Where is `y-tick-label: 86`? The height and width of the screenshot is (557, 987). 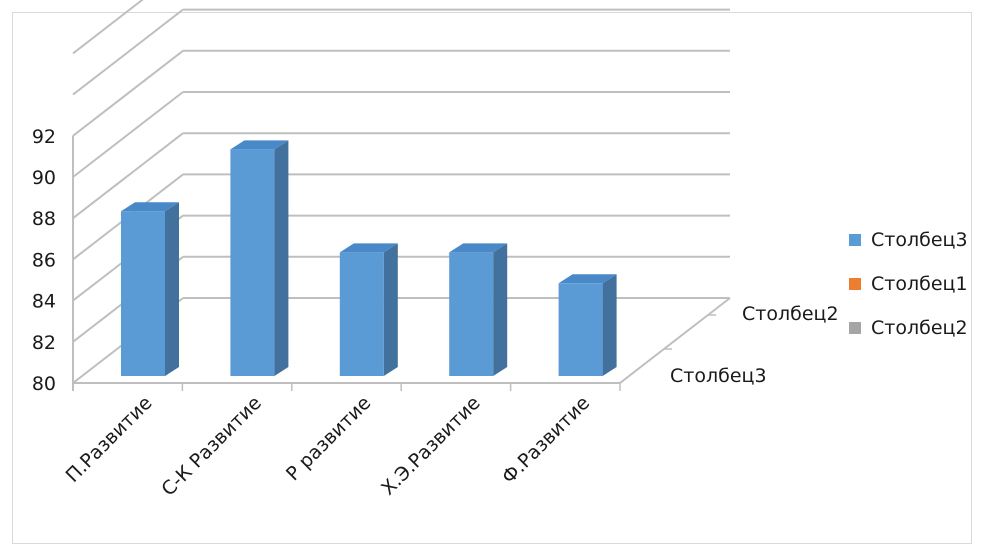 y-tick-label: 86 is located at coordinates (44, 260).